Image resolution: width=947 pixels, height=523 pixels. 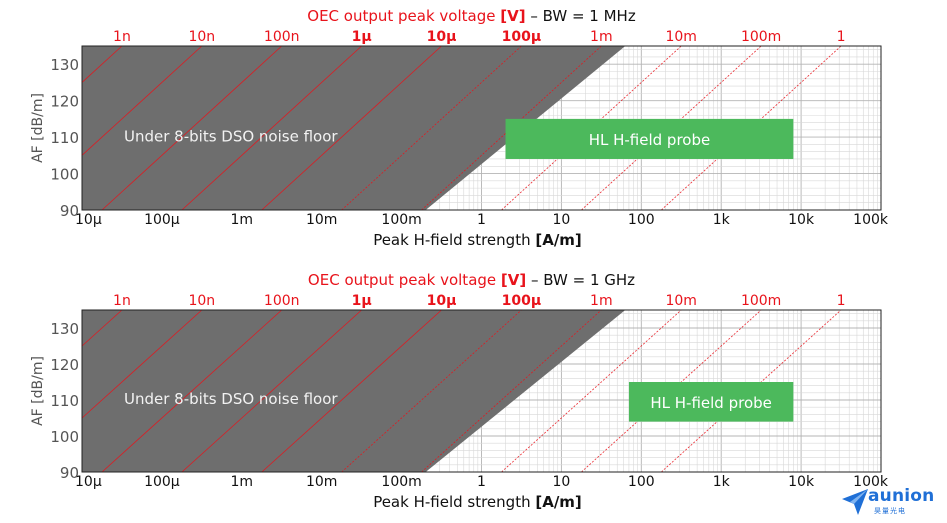 What do you see at coordinates (471, 280) in the screenshot?
I see `chart-title: OEC output peak voltage [V] – BW = 1 GHz` at bounding box center [471, 280].